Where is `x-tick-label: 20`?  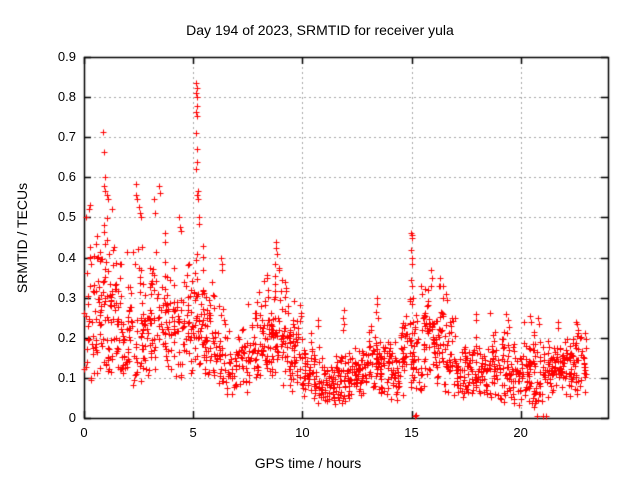 x-tick-label: 20 is located at coordinates (520, 432).